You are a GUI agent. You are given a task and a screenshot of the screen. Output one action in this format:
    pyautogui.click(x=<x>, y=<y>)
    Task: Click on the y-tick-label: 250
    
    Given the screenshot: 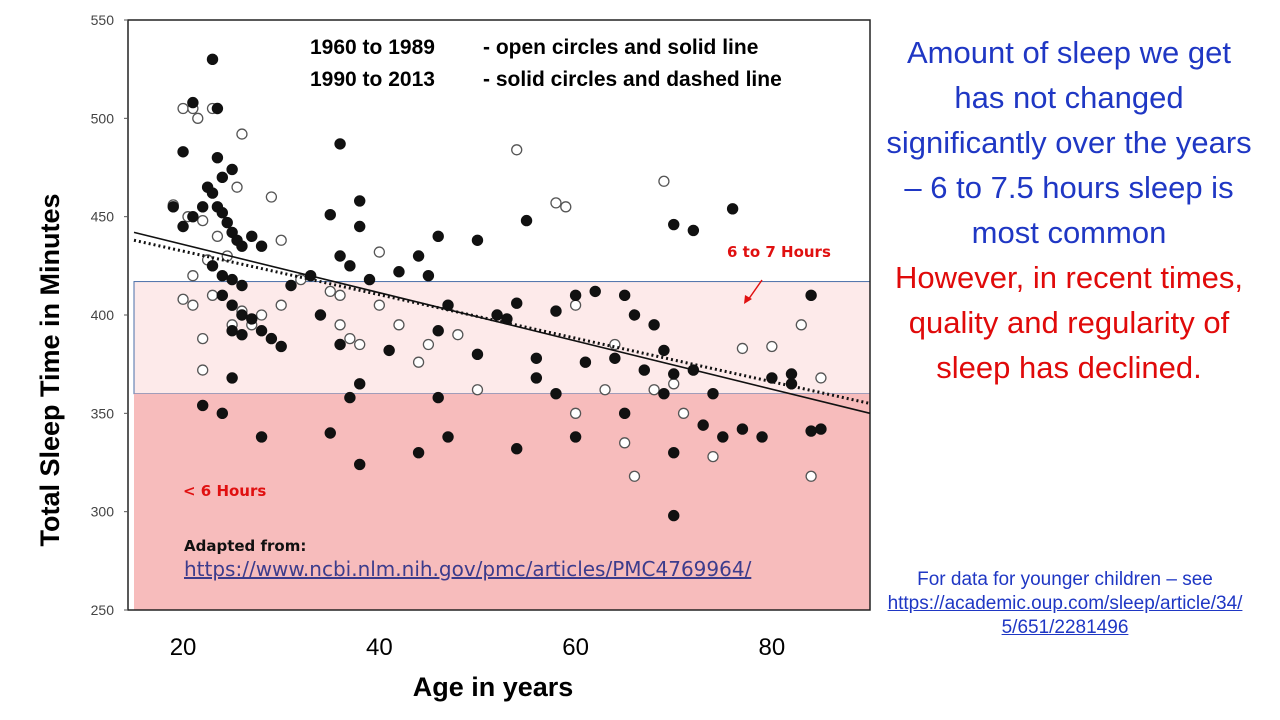 What is the action you would take?
    pyautogui.click(x=103, y=610)
    